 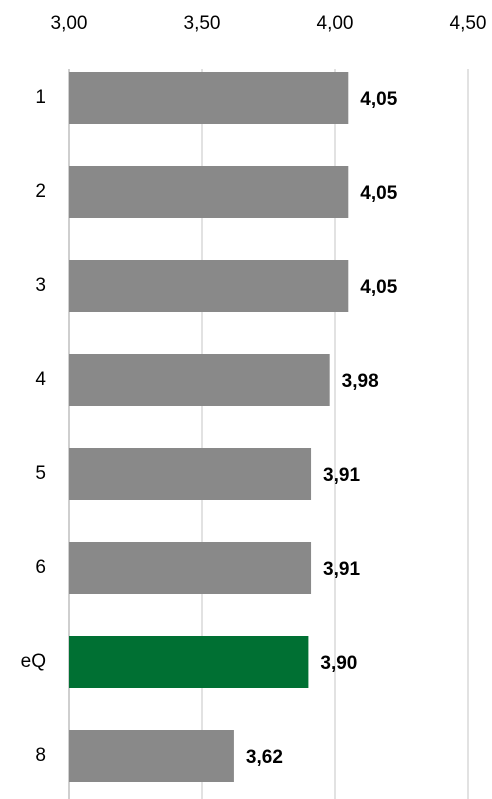 What do you see at coordinates (40, 97) in the screenshot?
I see `y-tick-label: 1` at bounding box center [40, 97].